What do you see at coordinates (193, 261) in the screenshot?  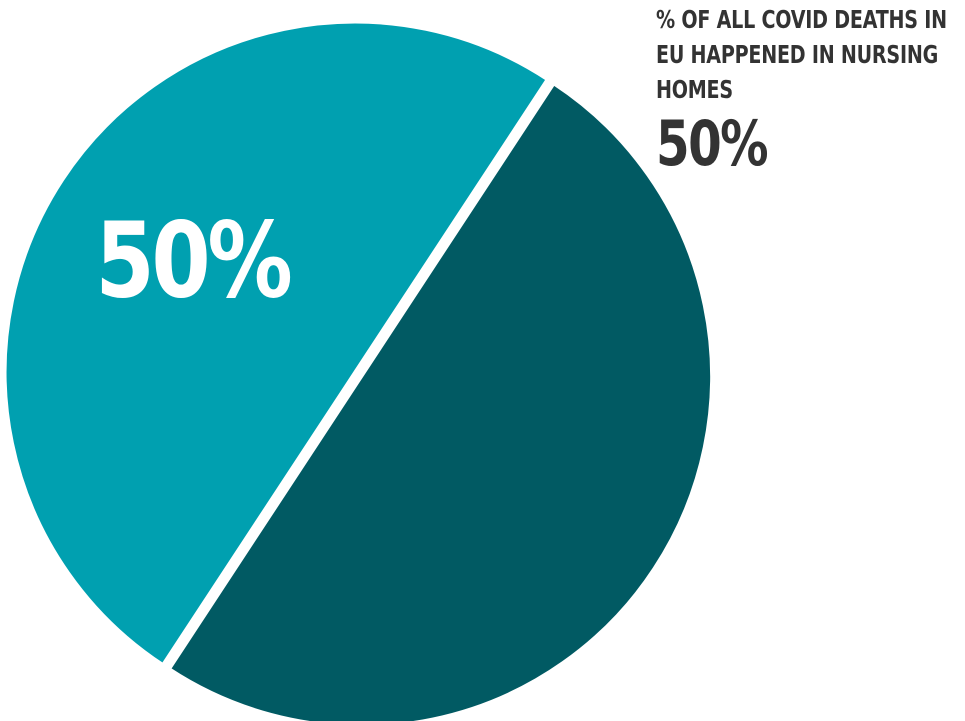 I see `pie-slice-label: 50%` at bounding box center [193, 261].